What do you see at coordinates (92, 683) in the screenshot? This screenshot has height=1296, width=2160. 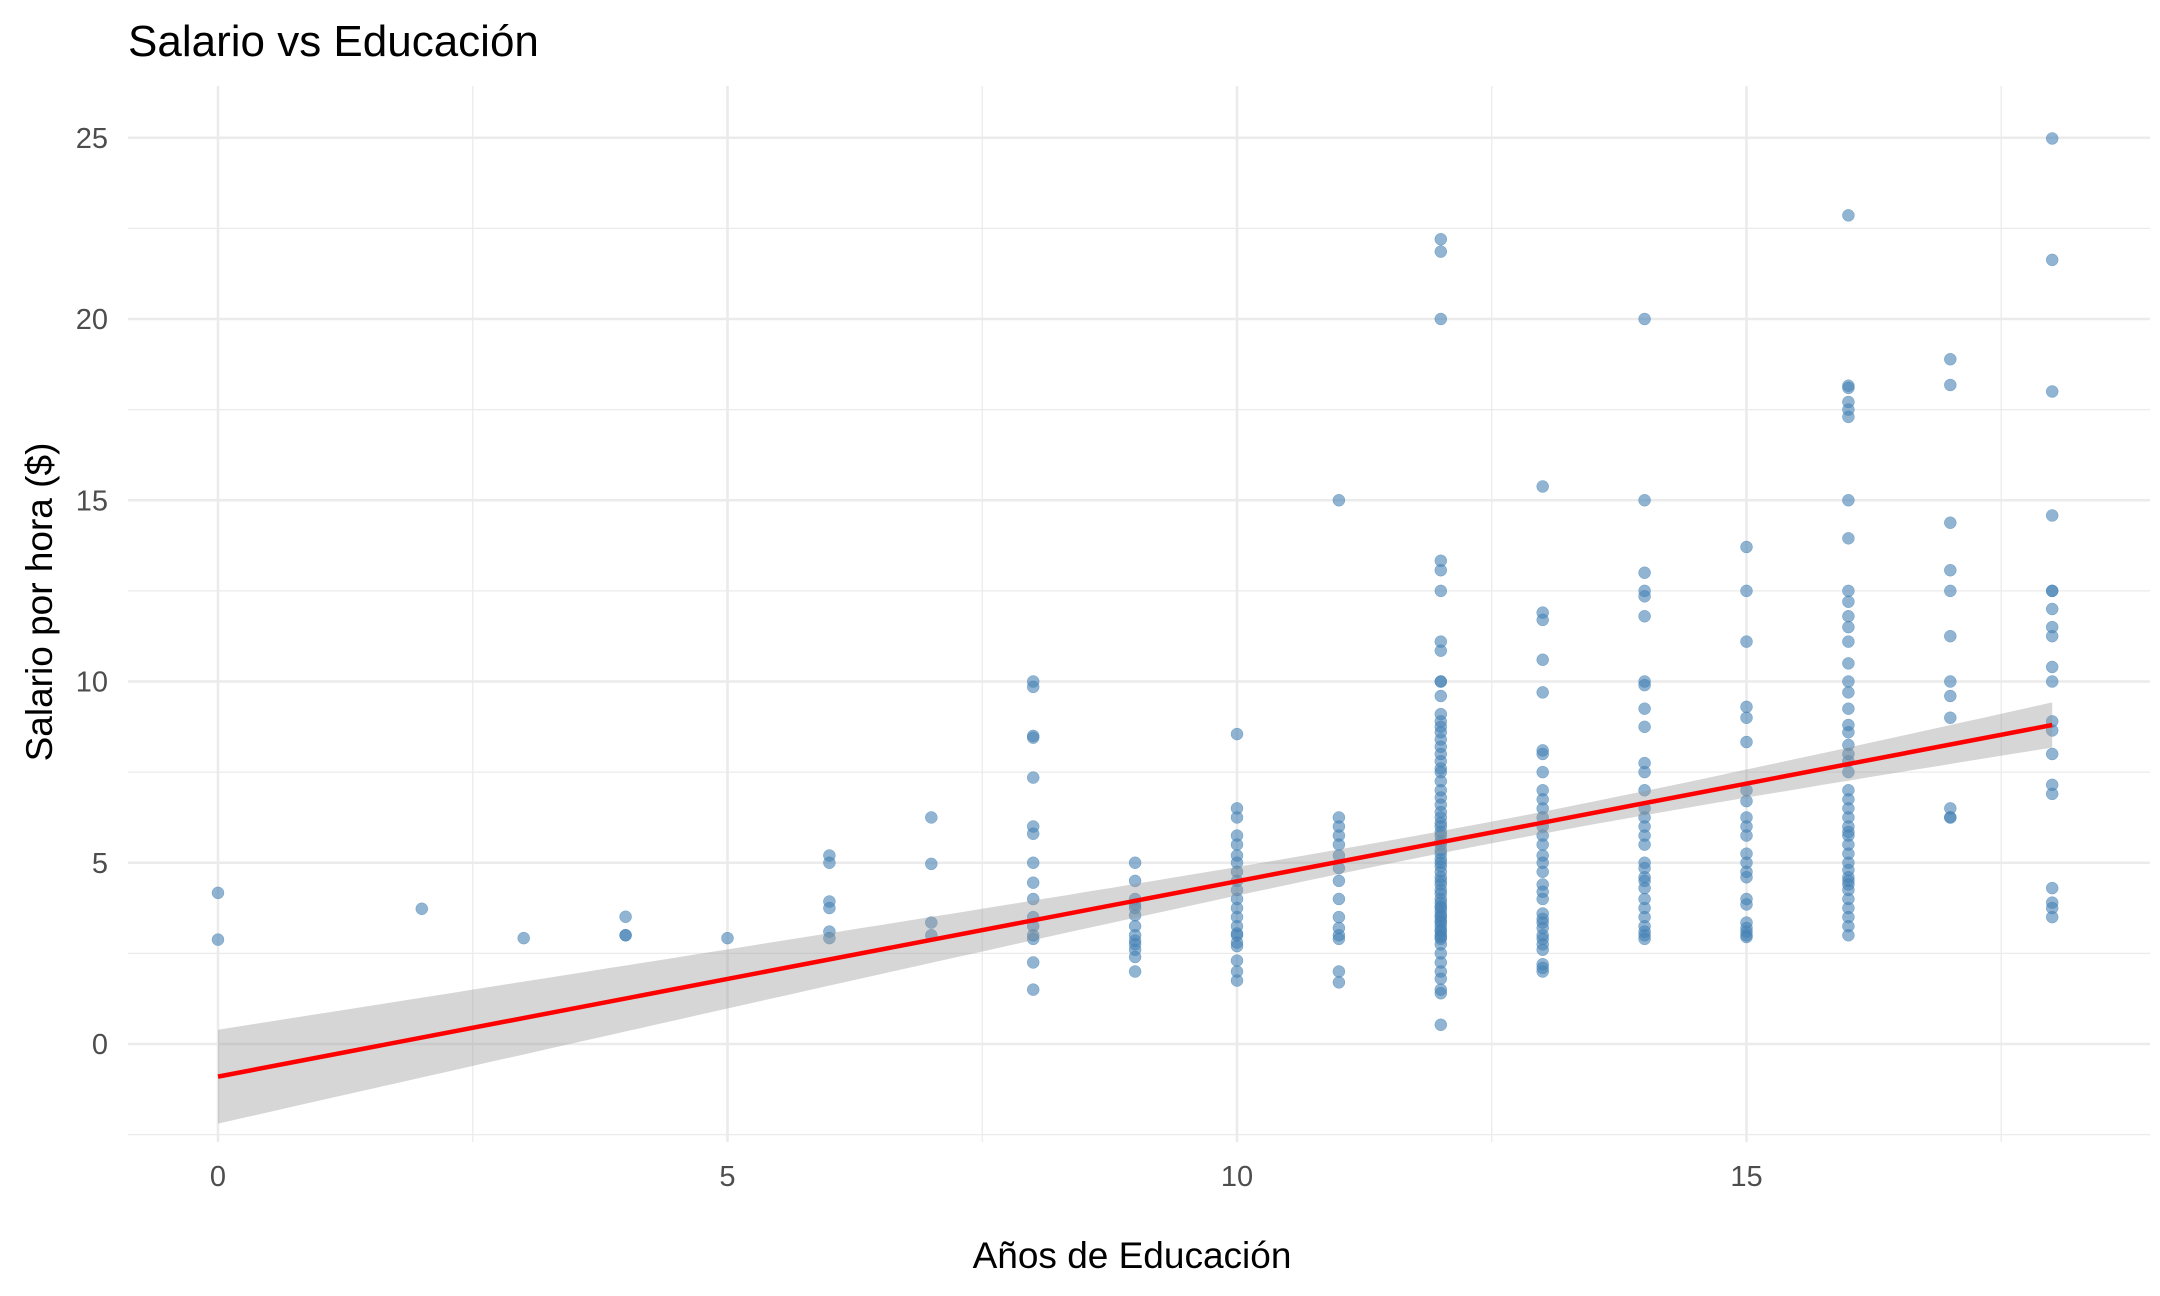 I see `y-tick-label: 10` at bounding box center [92, 683].